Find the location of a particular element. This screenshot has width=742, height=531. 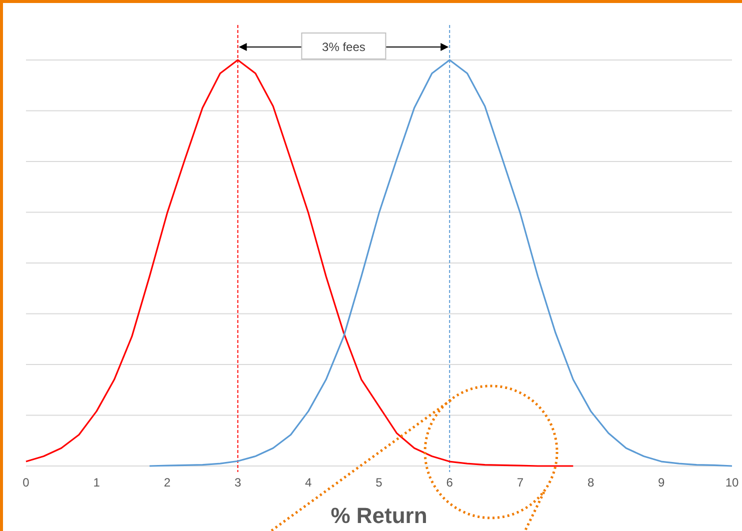

x-tick-label: 7 is located at coordinates (520, 483).